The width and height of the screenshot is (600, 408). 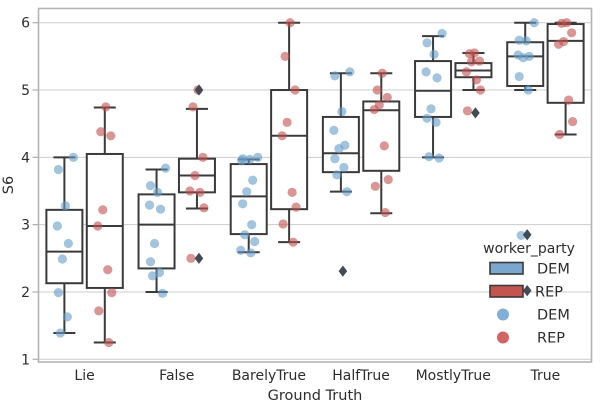 I want to click on legend: worker_party DEM REP DEM REP, so click(x=529, y=294).